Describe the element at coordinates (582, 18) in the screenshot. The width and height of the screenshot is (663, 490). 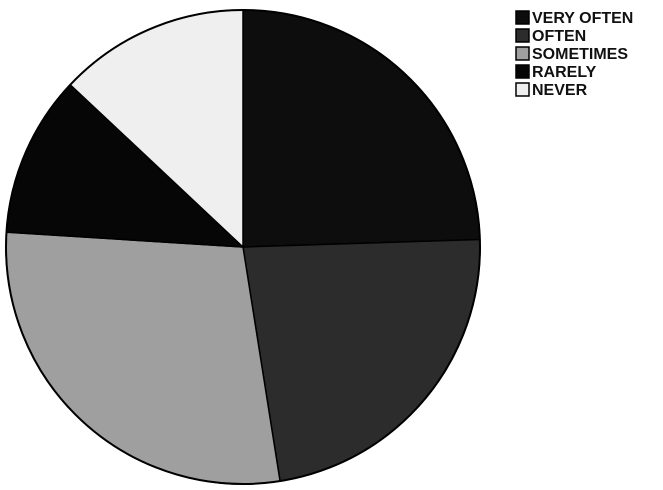
I see `legend-label-very-often: VERY OFTEN` at that location.